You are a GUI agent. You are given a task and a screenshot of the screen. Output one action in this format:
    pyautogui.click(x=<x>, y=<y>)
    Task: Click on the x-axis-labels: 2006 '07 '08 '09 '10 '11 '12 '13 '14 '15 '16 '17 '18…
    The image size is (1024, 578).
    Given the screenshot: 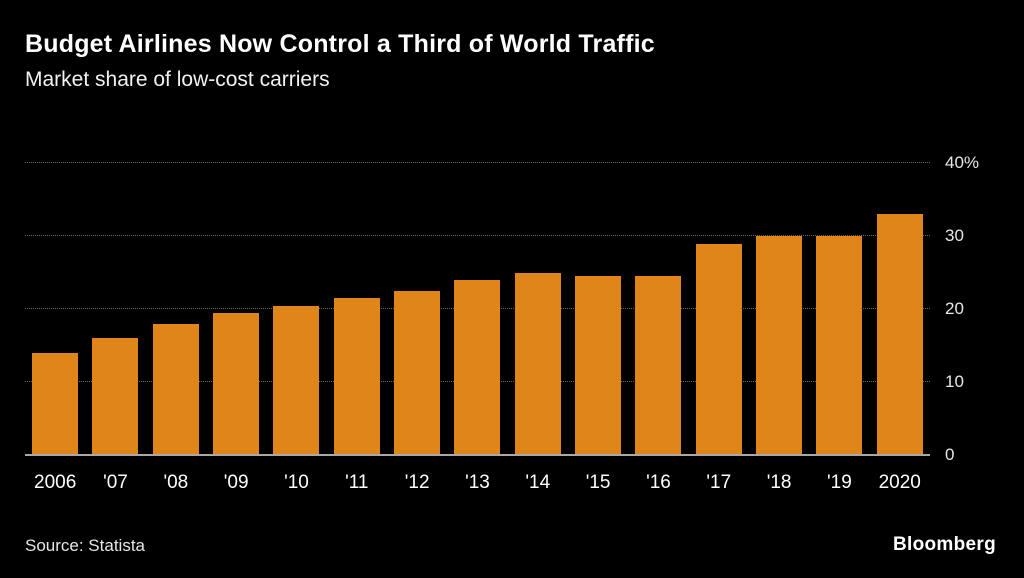 What is the action you would take?
    pyautogui.click(x=477, y=483)
    